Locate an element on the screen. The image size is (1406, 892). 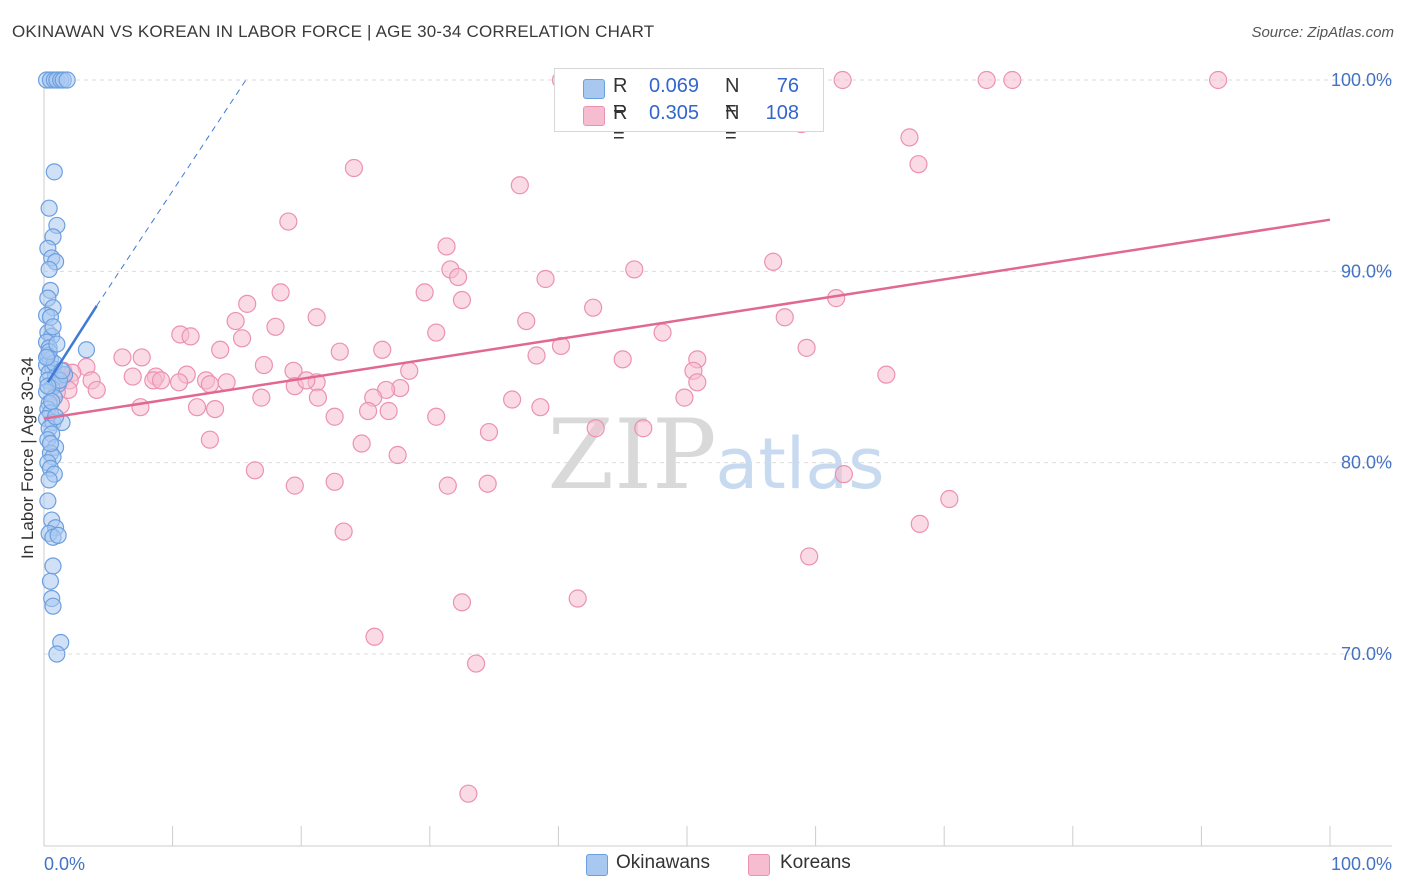
okinawan-trend-extension is located at coordinates (171, 193).